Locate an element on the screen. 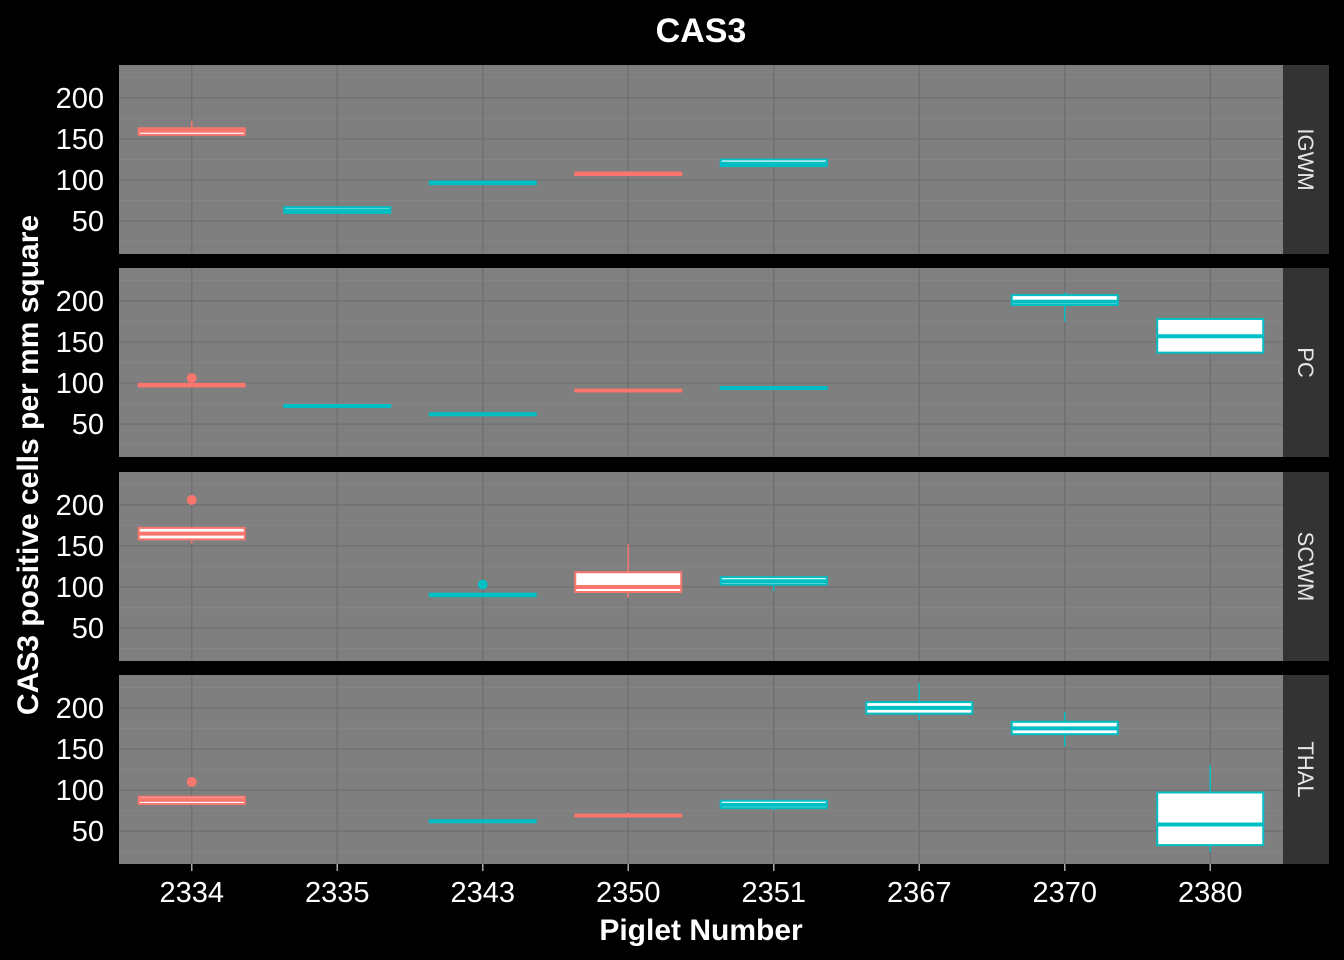 The width and height of the screenshot is (1344, 960). x-tick-label: 2351 is located at coordinates (773, 893).